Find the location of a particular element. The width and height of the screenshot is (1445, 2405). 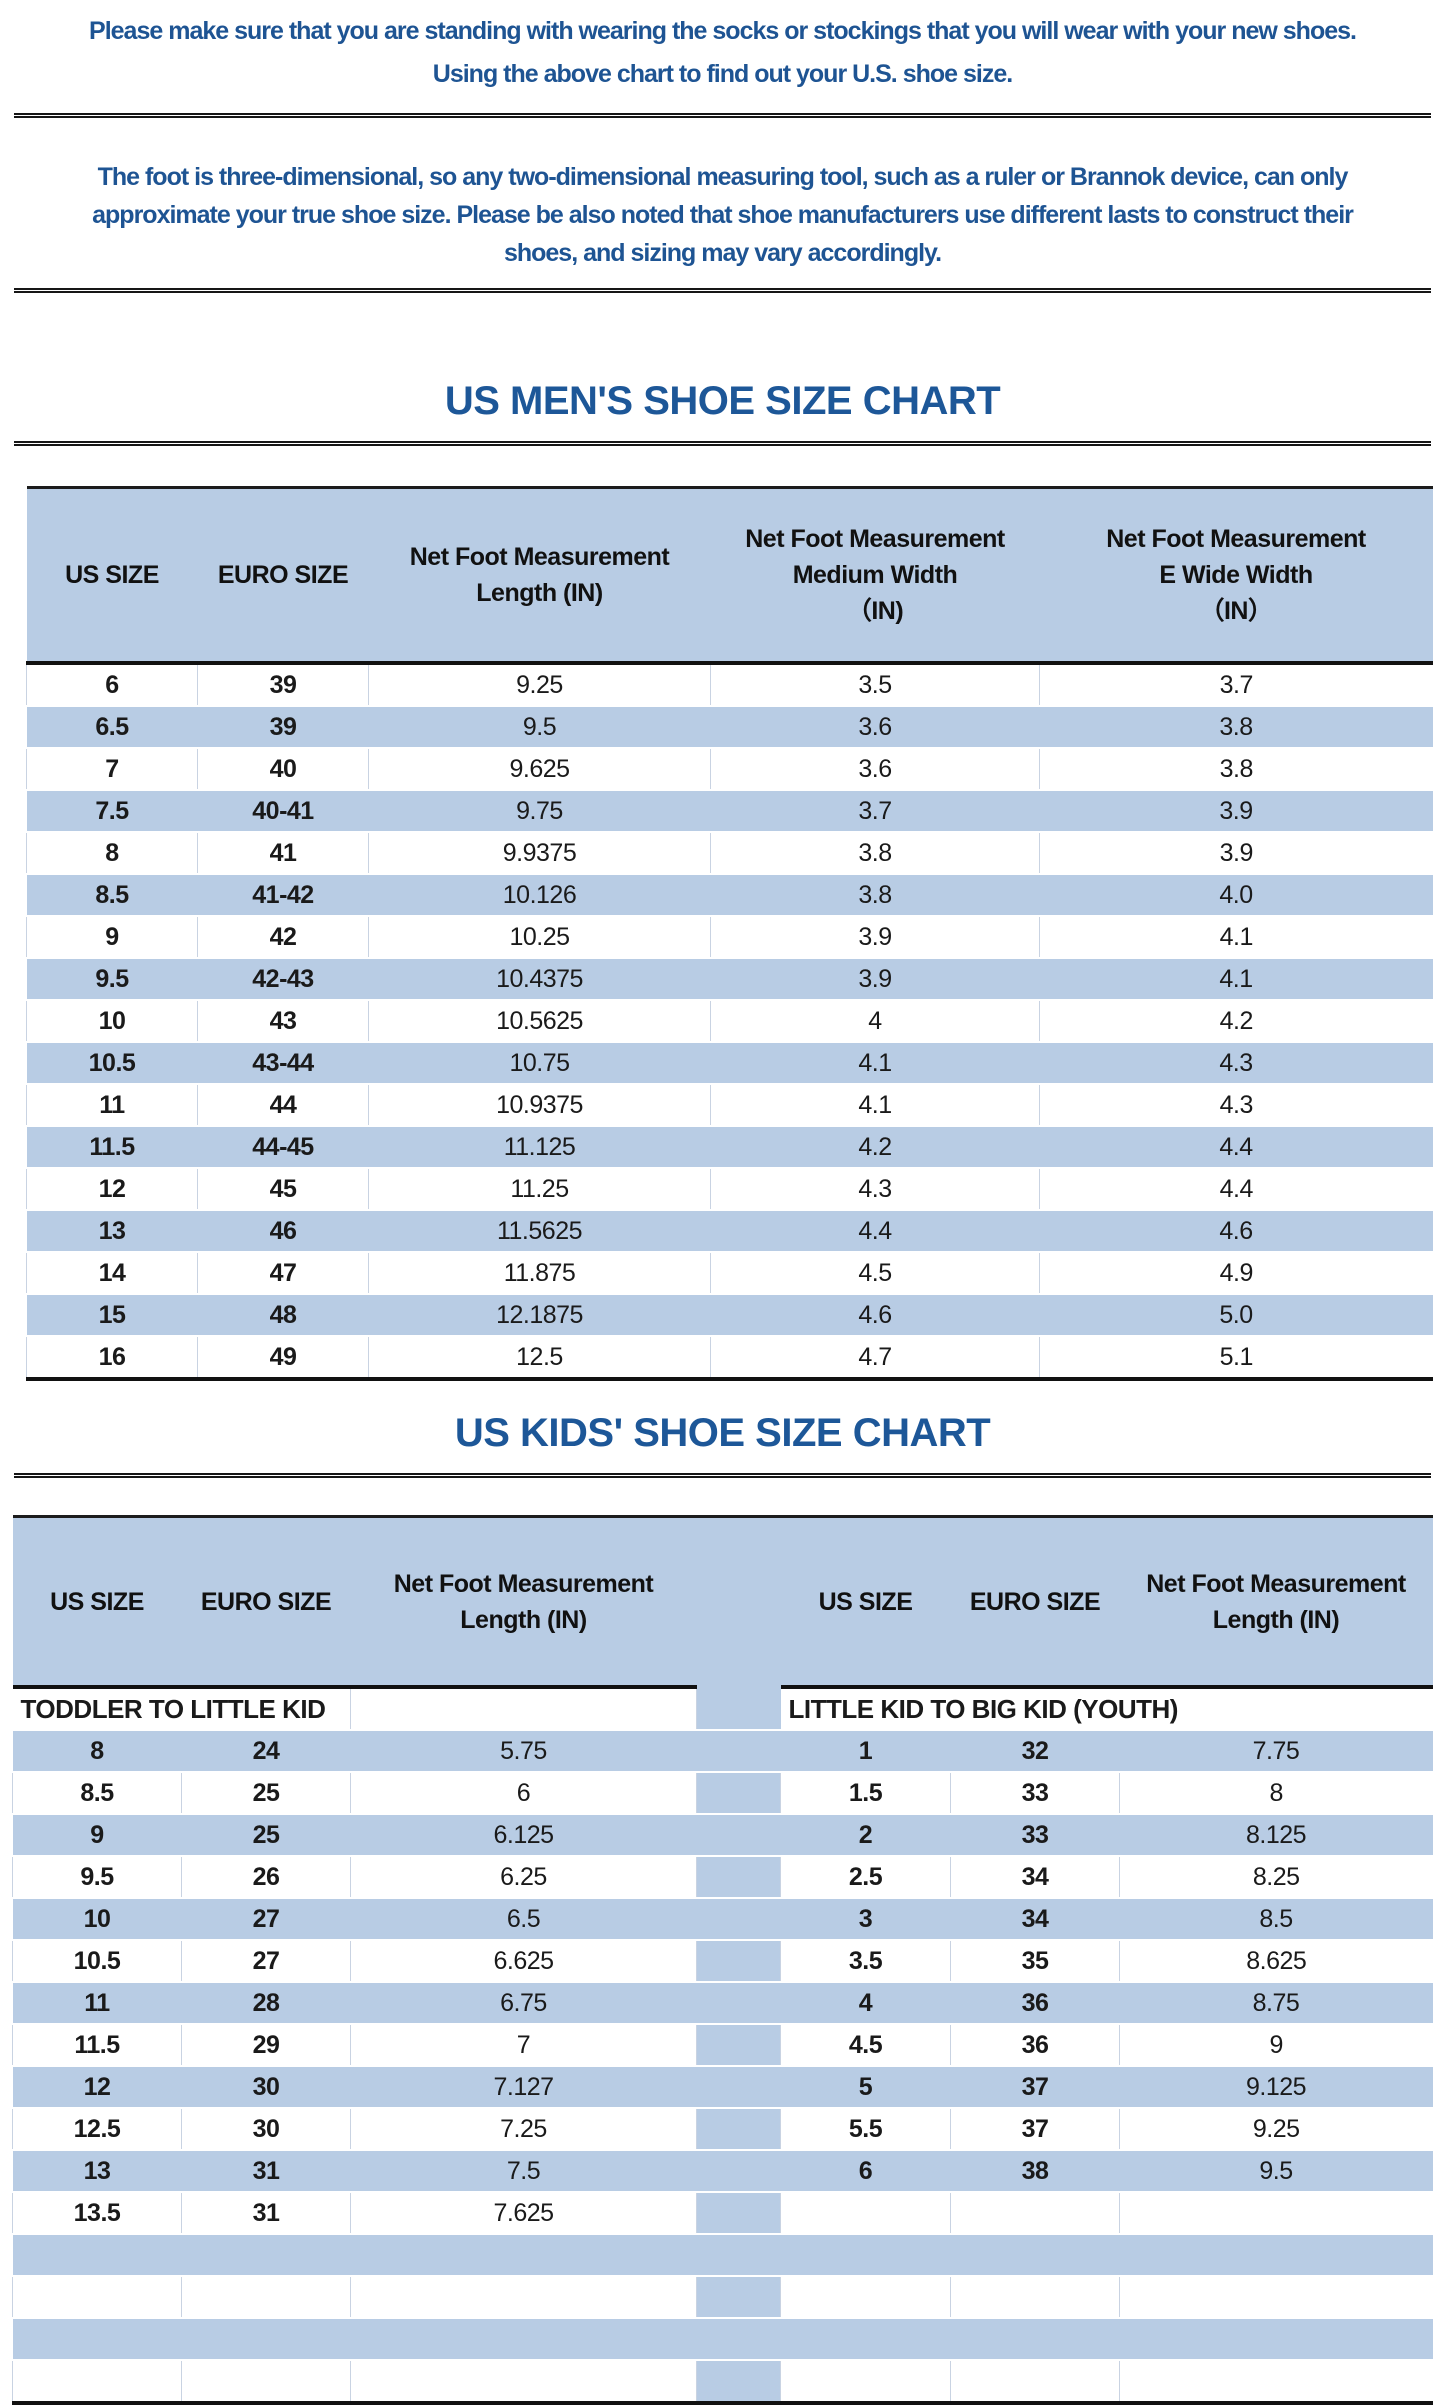

table-cell: 10.75 is located at coordinates (539, 1063).